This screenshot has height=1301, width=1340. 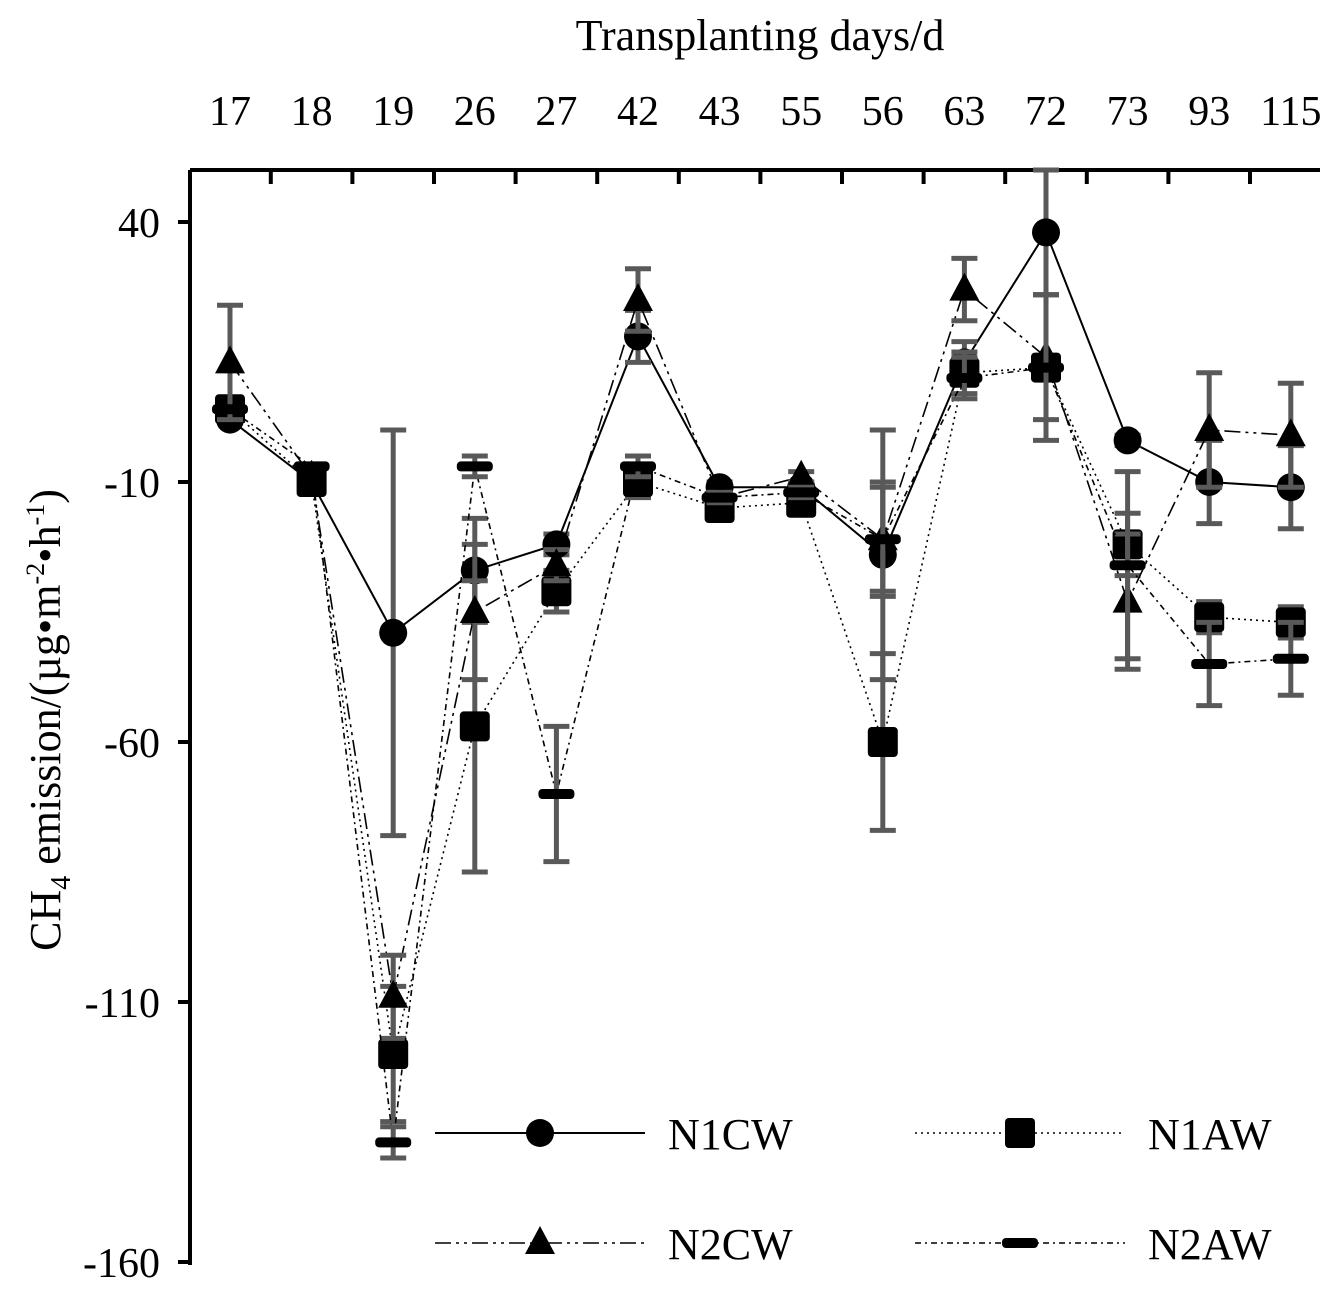 What do you see at coordinates (1210, 1244) in the screenshot?
I see `legend-label-N2AW: N2AW` at bounding box center [1210, 1244].